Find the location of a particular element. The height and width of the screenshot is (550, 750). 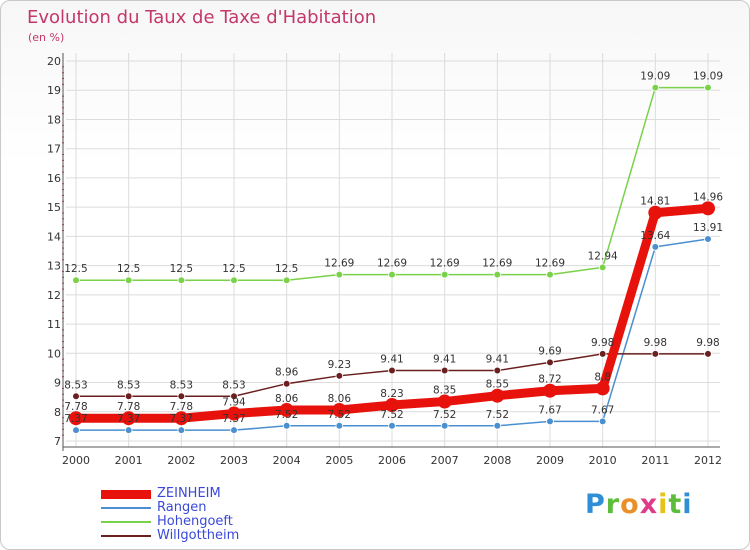

data-label-zeinheim: 8.35 is located at coordinates (444, 391).